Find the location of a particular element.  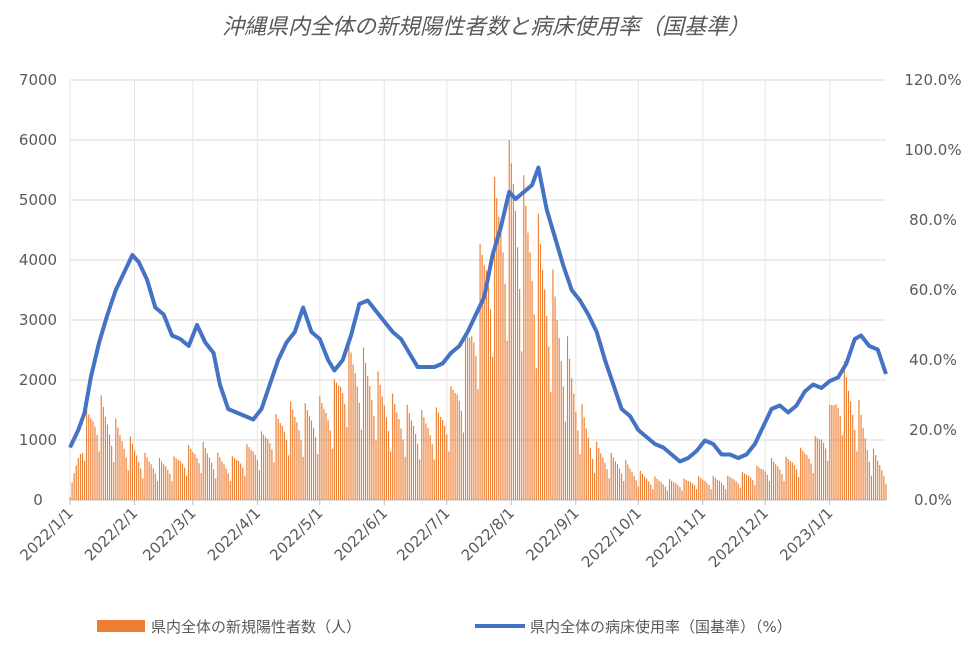

chart-title: 沖縄県内全体の新規陽性者数と病床使用率（国基準） is located at coordinates (486, 27).